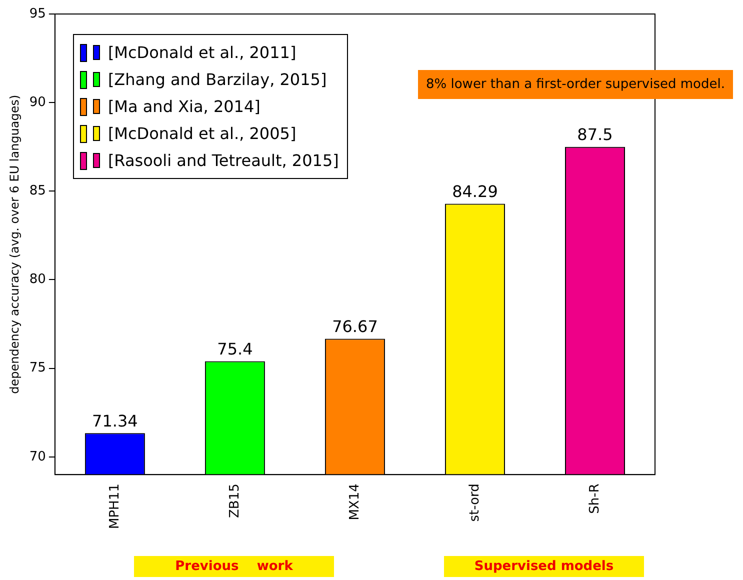 This screenshot has width=743, height=580. I want to click on y-tick-label: 90, so click(37, 102).